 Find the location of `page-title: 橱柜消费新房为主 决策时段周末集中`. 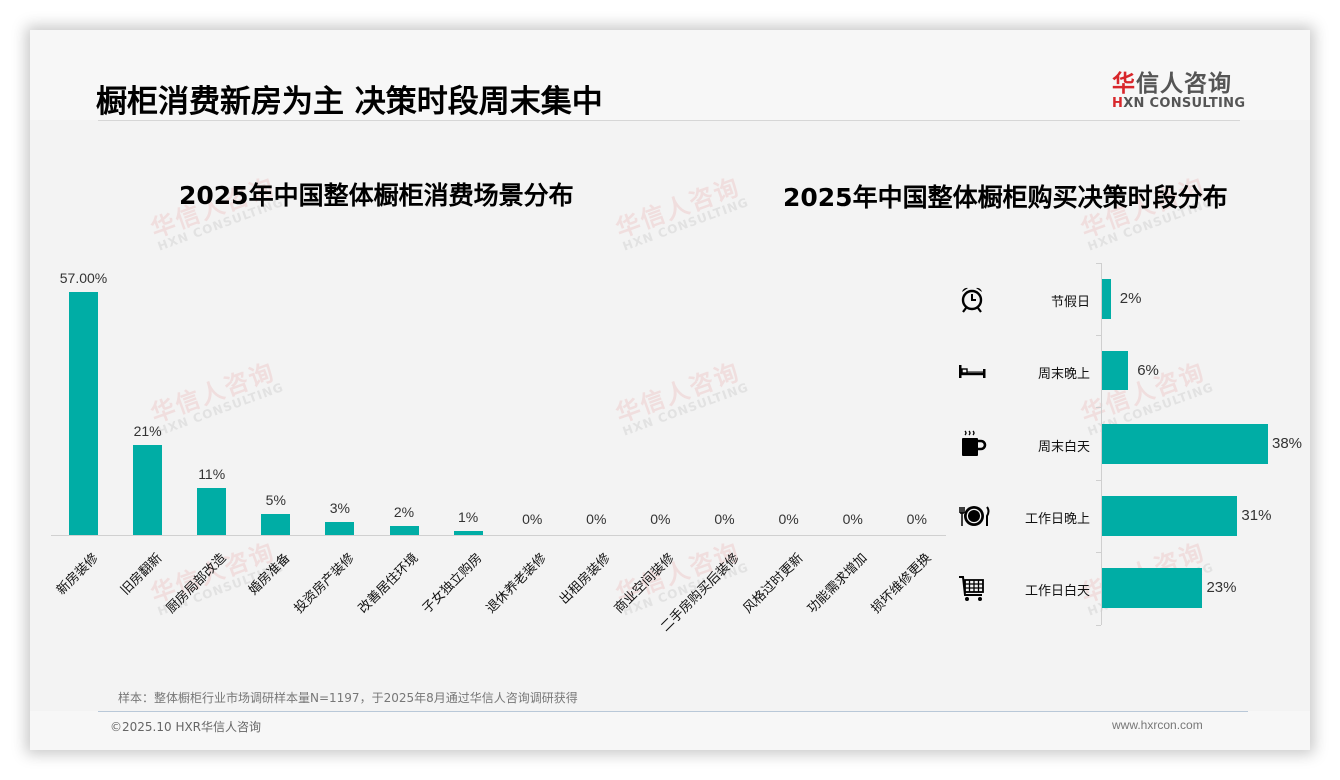

page-title: 橱柜消费新房为主 决策时段周末集中 is located at coordinates (349, 102).